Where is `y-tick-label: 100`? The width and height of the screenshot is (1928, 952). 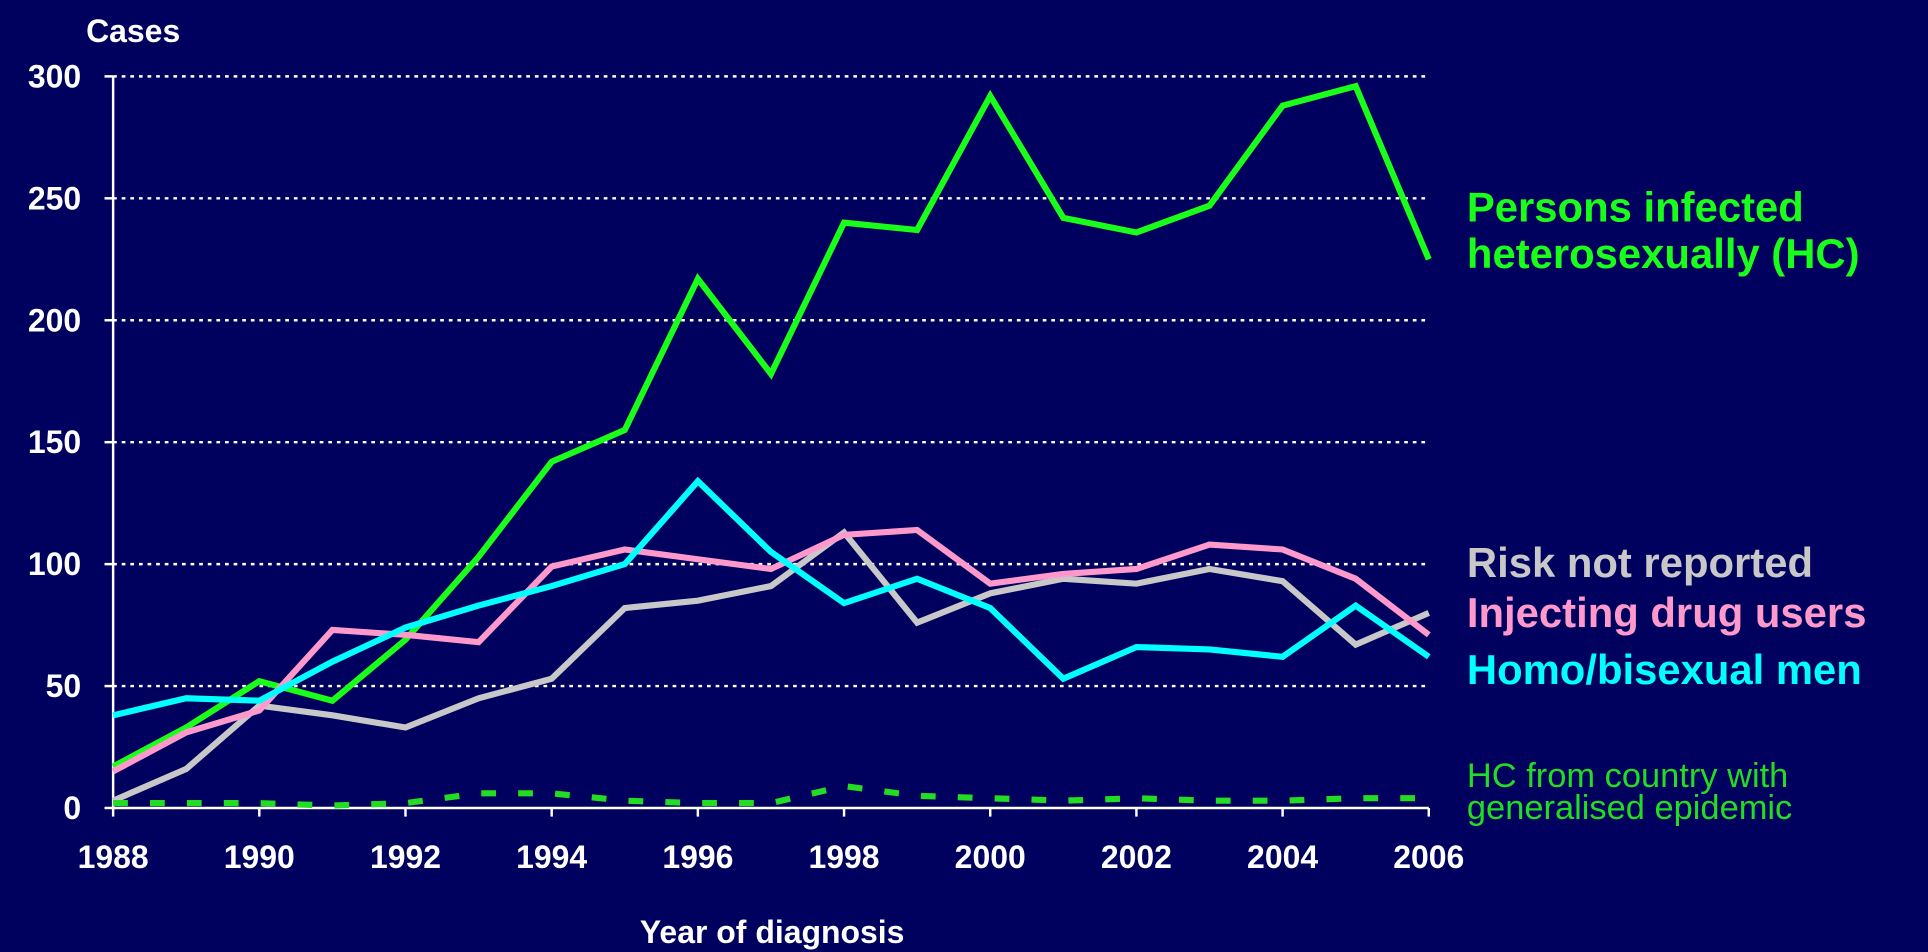
y-tick-label: 100 is located at coordinates (54, 564).